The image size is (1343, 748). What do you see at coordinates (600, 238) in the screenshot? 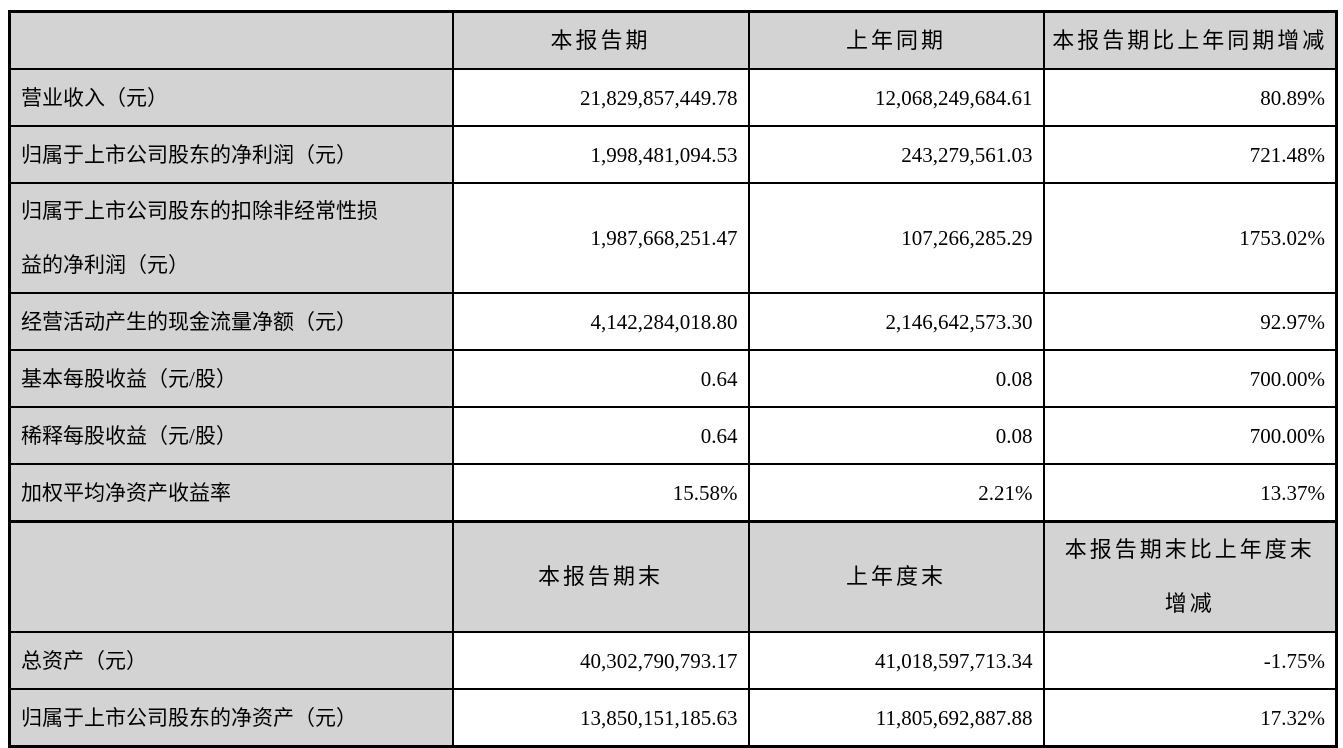
I see `current-period-value: 1,987,668,251.47` at bounding box center [600, 238].